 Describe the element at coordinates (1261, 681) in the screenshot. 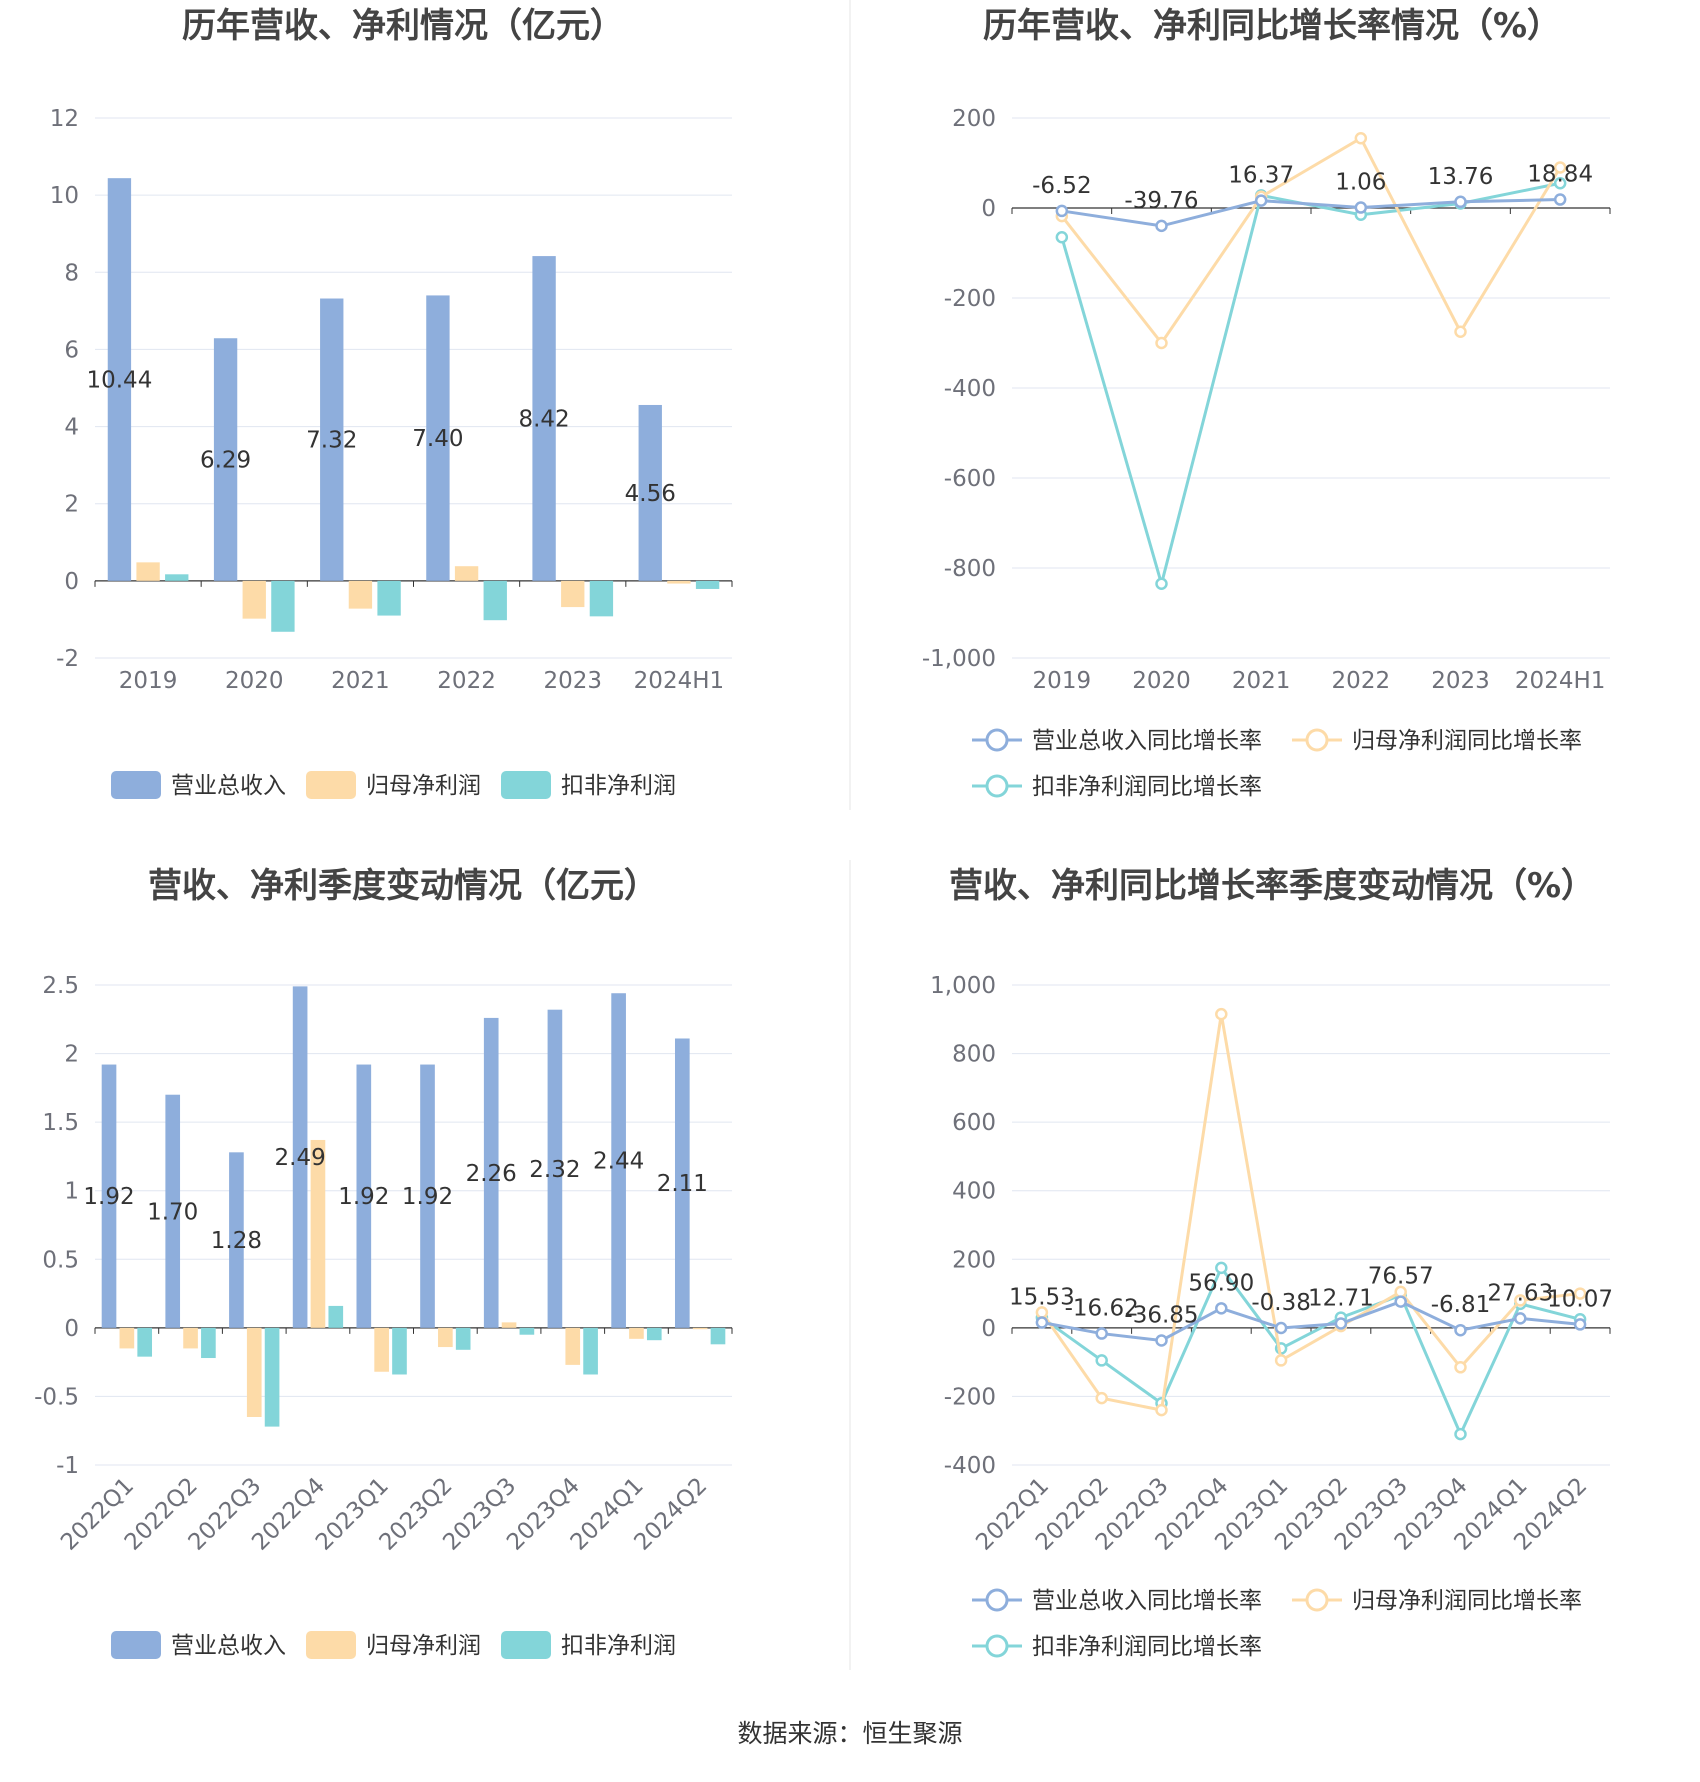

I see `x-tick-label: 2021` at that location.